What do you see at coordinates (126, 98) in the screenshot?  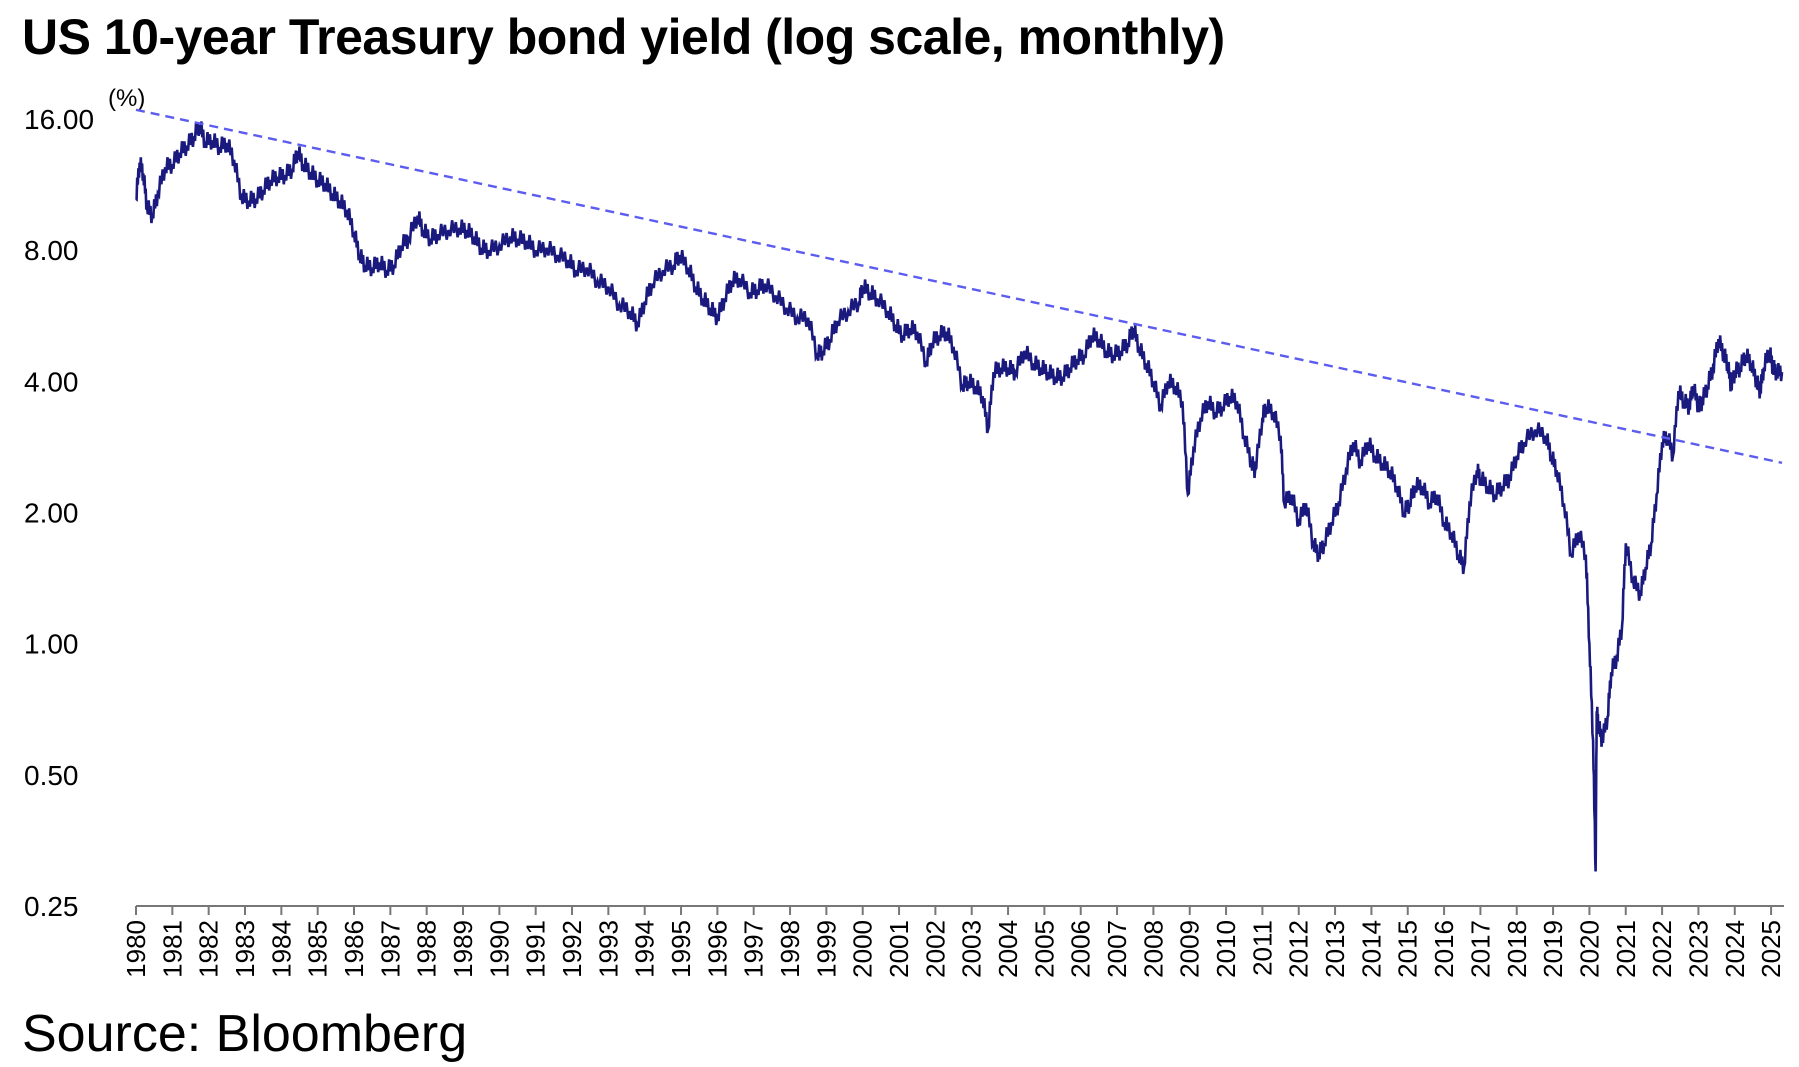 I see `y-axis-unit-label: (%)` at bounding box center [126, 98].